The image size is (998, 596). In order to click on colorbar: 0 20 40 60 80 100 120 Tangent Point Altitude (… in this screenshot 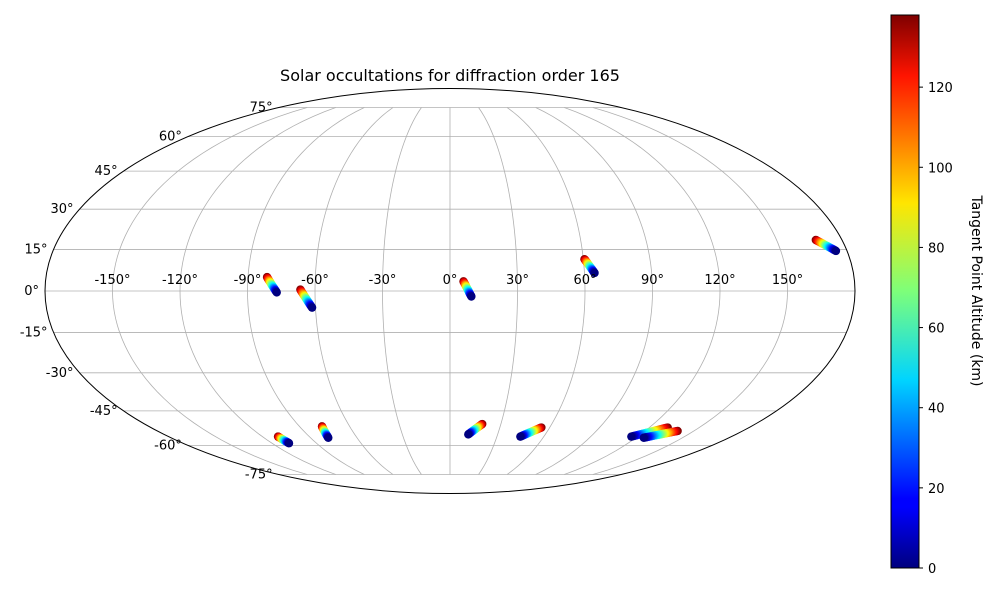, I will do `click(937, 295)`.